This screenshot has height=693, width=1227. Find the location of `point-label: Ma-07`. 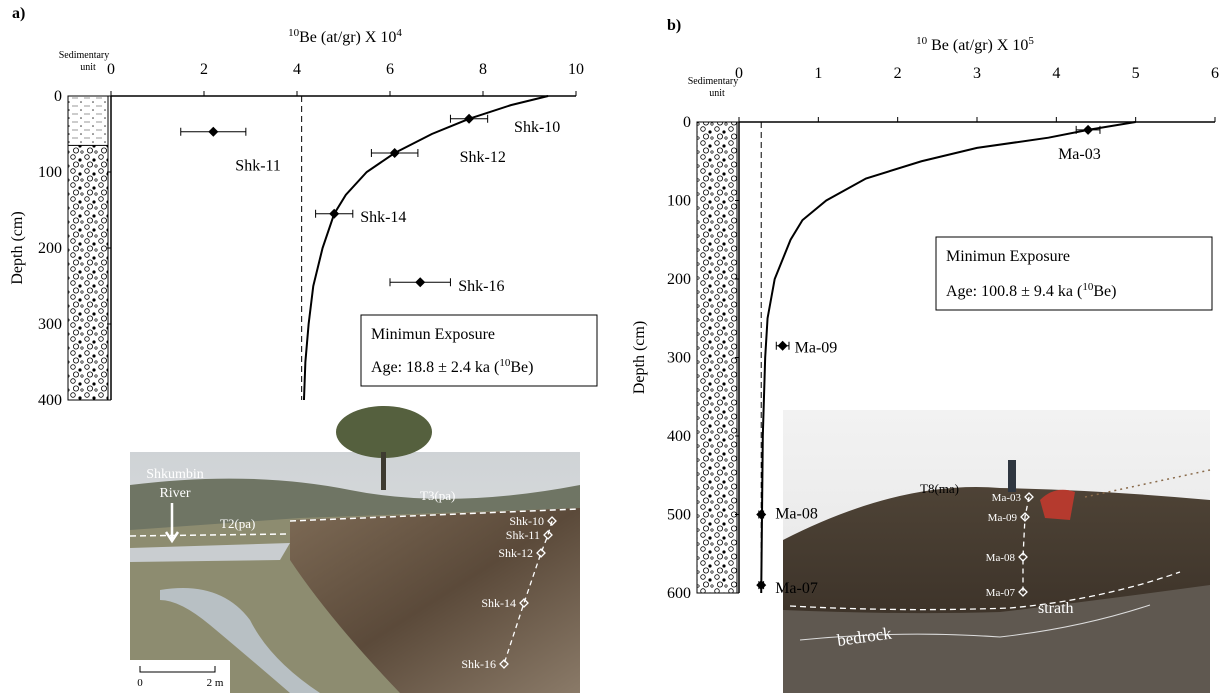

point-label: Ma-07 is located at coordinates (796, 588).